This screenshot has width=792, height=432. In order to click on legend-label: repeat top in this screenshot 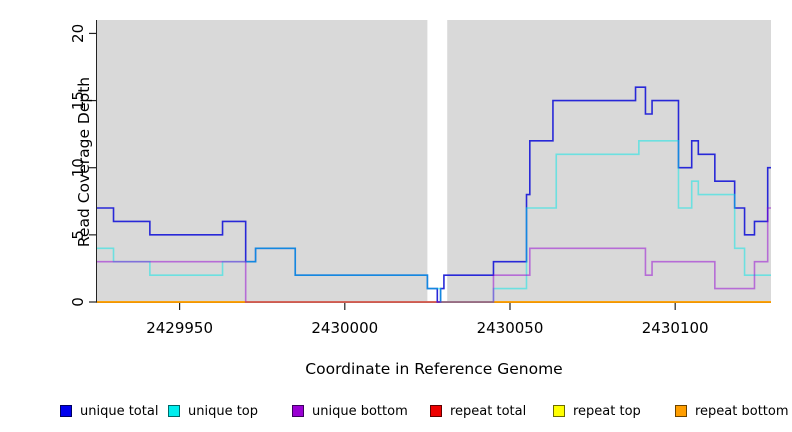, I will do `click(607, 411)`.